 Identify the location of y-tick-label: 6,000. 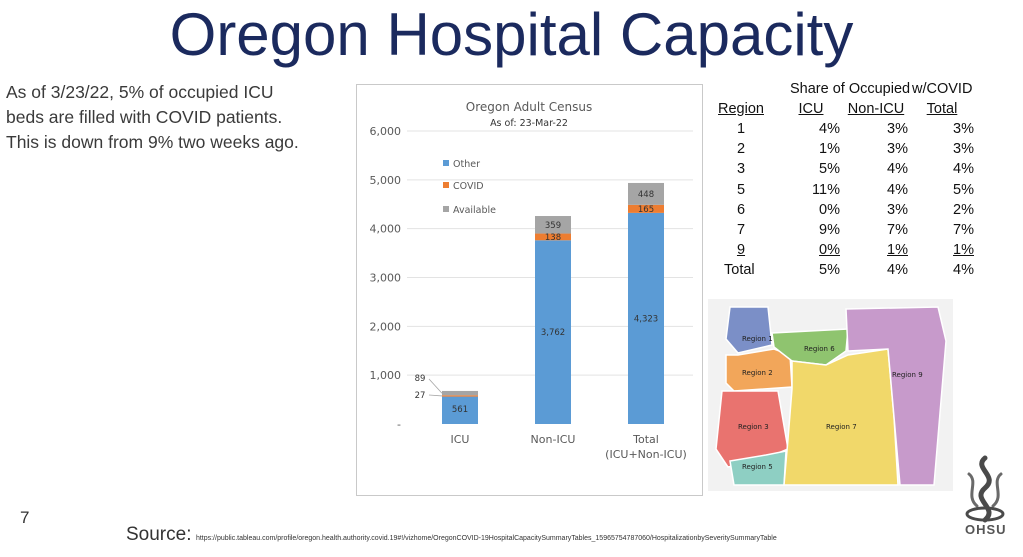
(386, 131).